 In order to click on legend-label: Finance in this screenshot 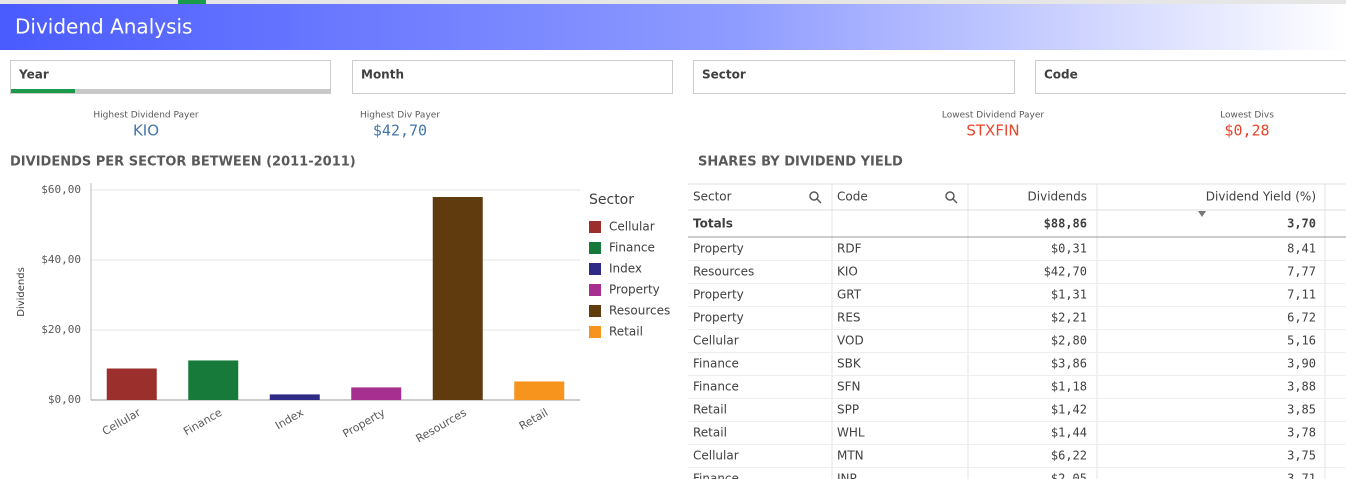, I will do `click(632, 248)`.